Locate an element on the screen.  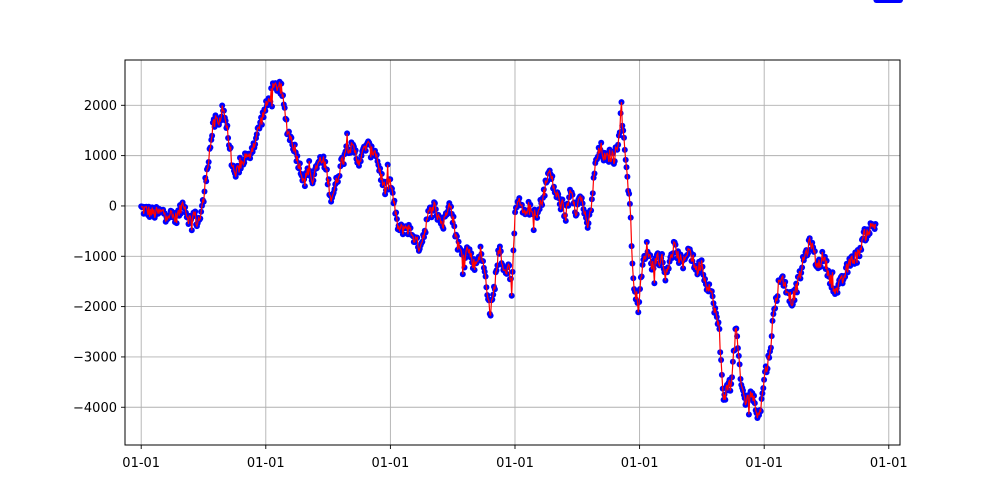
y-tick-label: −4000 is located at coordinates (95, 408).